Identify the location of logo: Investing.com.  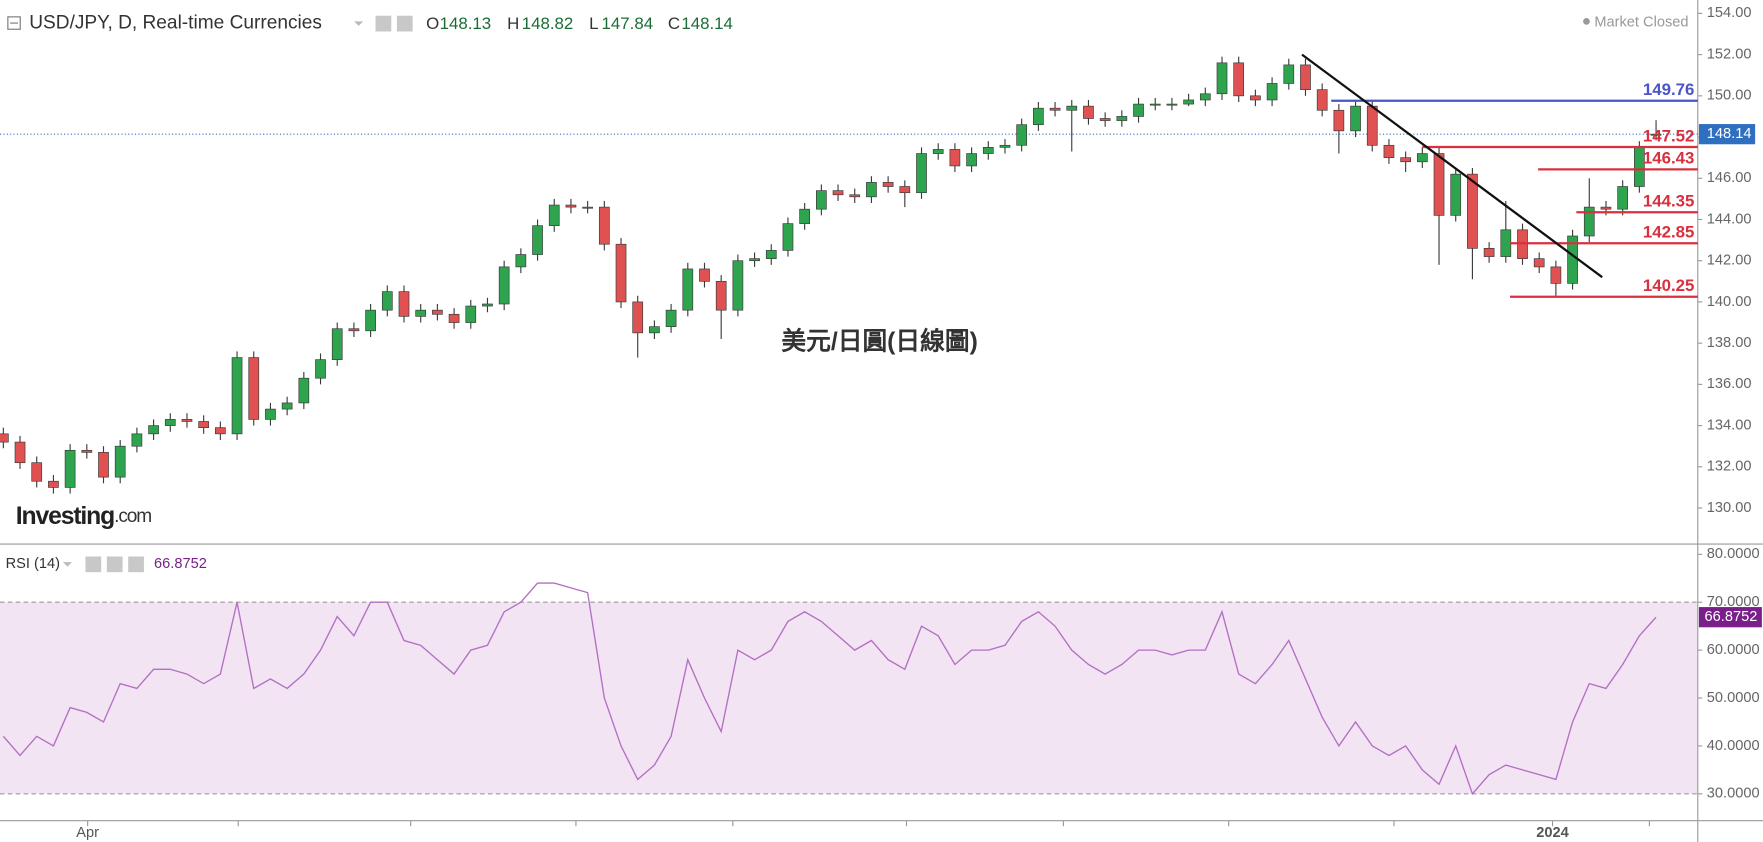
(84, 516).